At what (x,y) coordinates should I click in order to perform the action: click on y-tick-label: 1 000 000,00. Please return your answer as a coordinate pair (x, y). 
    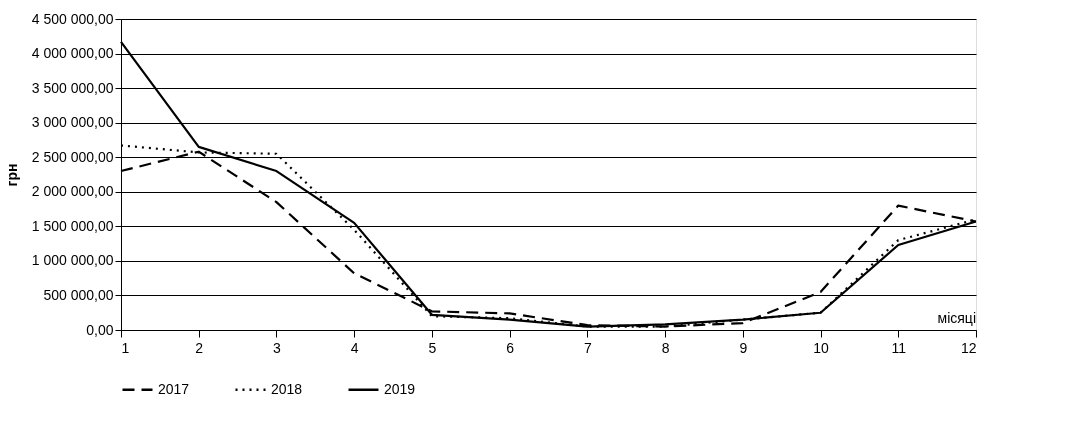
    Looking at the image, I should click on (72, 260).